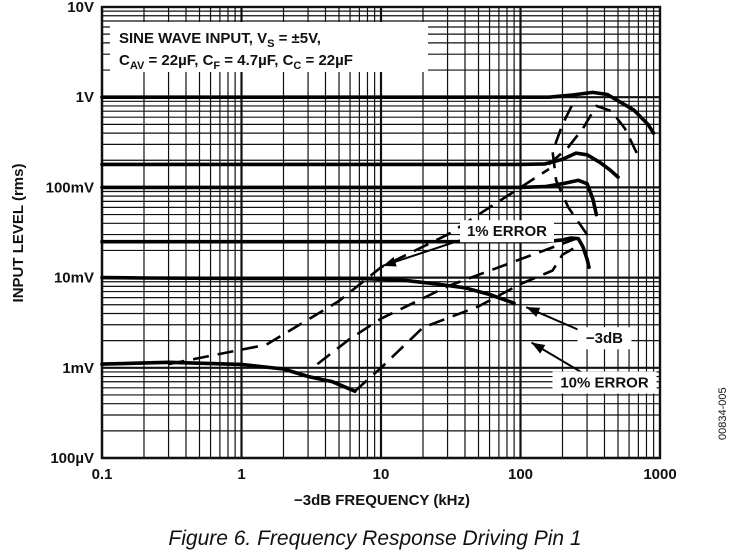 This screenshot has height=556, width=750. What do you see at coordinates (382, 500) in the screenshot?
I see `x-axis-title: −3dB FREQUENCY (kHz)` at bounding box center [382, 500].